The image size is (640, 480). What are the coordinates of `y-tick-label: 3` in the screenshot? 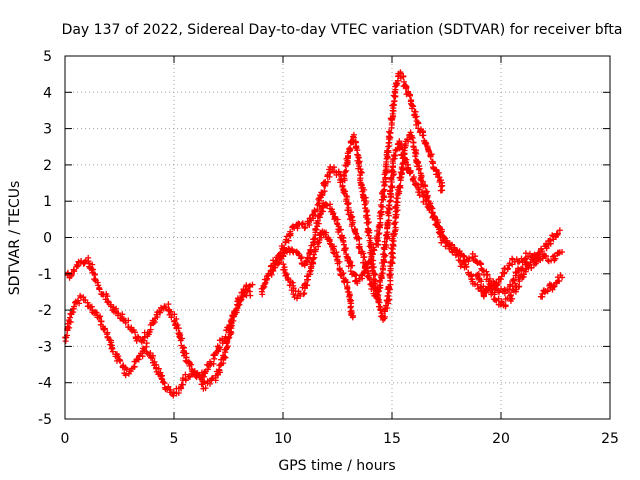 It's located at (47, 130).